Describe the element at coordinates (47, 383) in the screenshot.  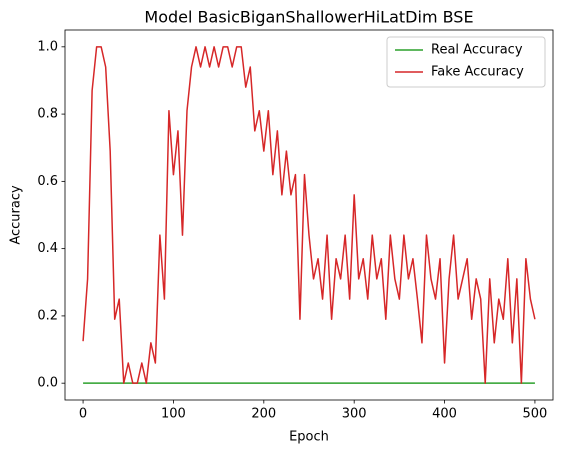
I see `y-tick-label: 0.0` at that location.